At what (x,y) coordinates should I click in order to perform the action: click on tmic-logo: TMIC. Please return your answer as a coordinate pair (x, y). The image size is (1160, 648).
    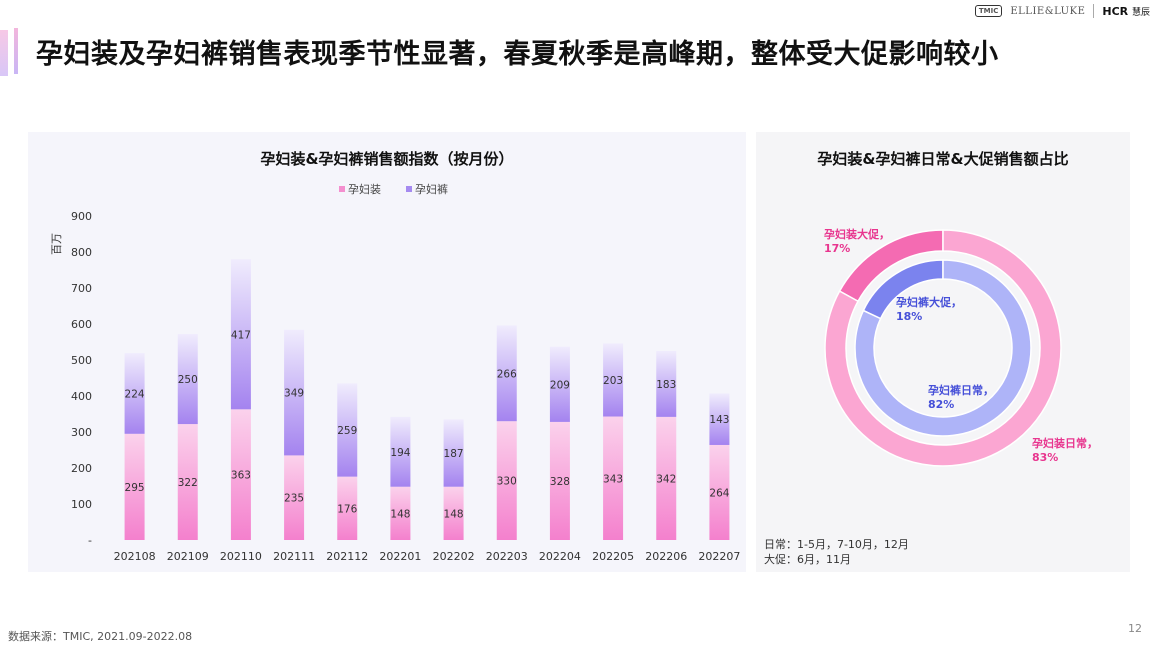
    Looking at the image, I should click on (988, 11).